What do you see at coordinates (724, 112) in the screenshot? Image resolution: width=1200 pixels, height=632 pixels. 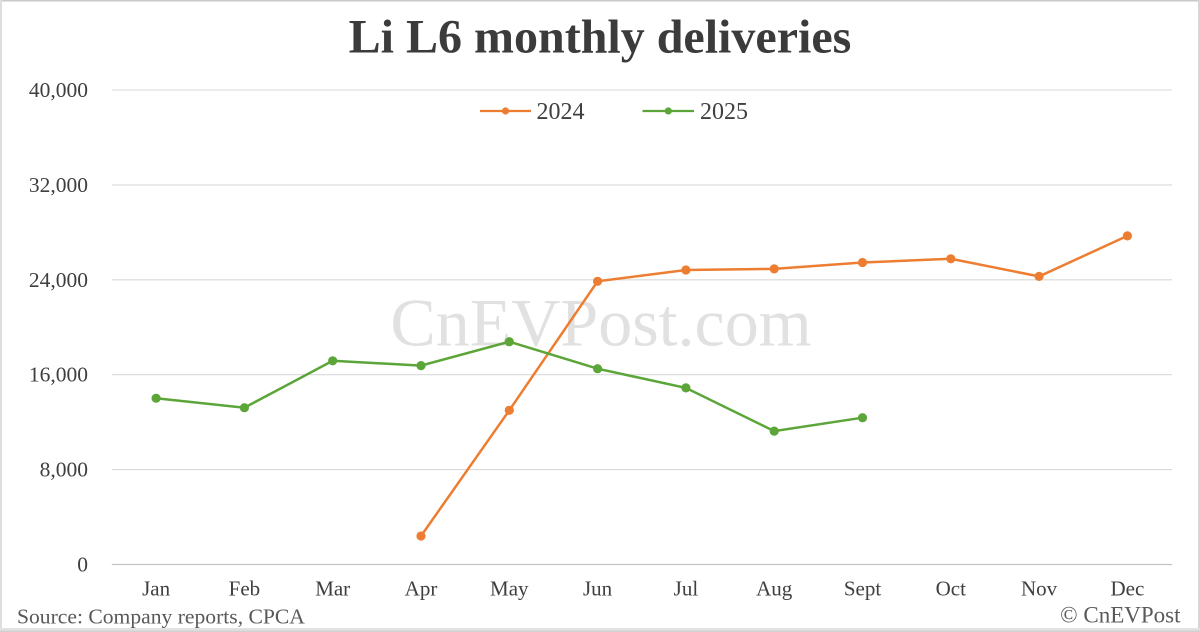 I see `svg-text: 2025` at bounding box center [724, 112].